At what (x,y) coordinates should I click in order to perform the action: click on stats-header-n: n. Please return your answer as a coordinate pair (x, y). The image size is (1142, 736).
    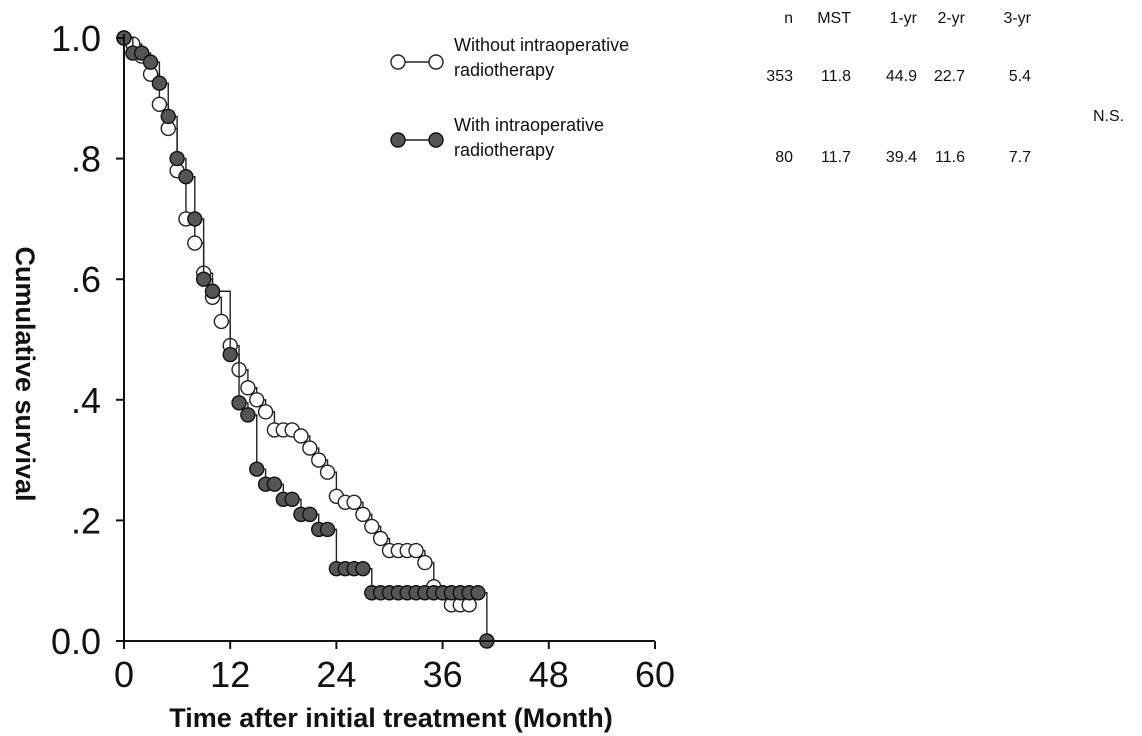
    Looking at the image, I should click on (788, 18).